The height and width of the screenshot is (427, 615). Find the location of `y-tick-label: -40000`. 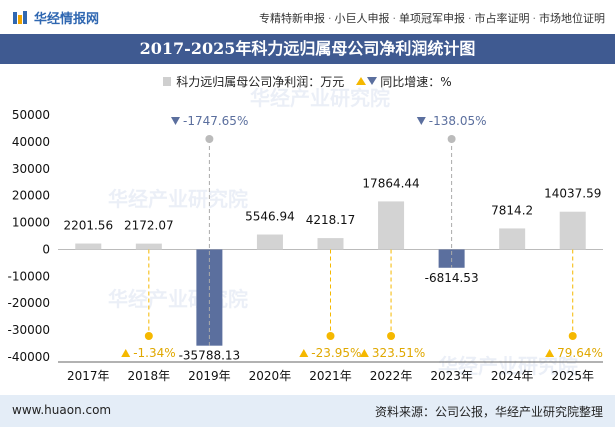

y-tick-label: -40000 is located at coordinates (28, 357).